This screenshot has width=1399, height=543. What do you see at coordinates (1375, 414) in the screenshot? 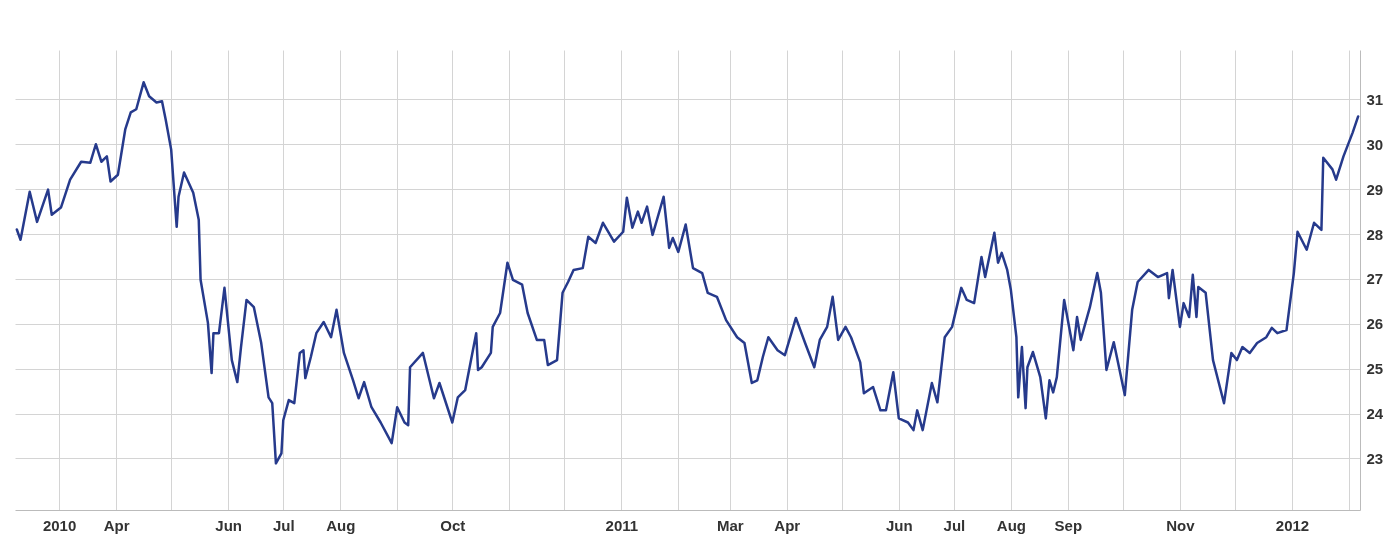
I see `y-tick-label: 24` at bounding box center [1375, 414].